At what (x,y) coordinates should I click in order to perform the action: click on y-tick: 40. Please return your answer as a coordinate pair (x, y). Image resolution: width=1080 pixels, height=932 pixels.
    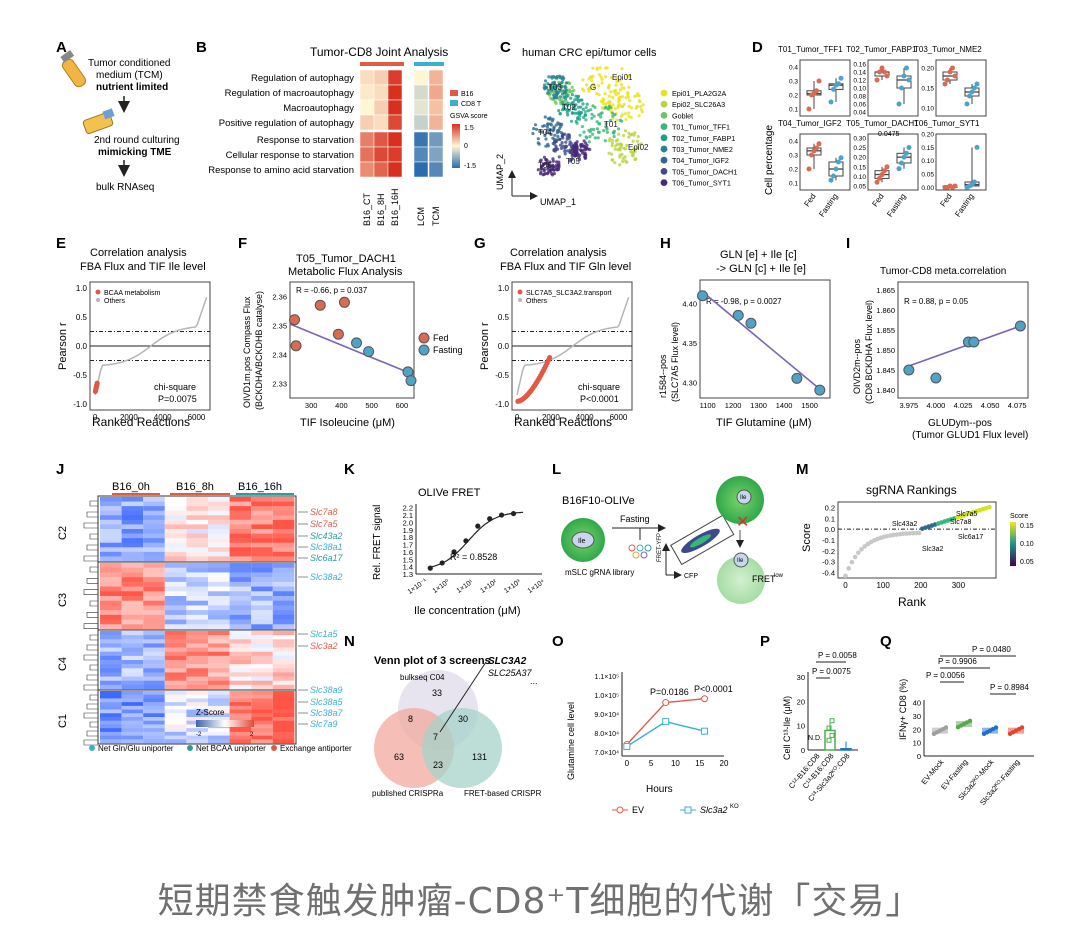
    Looking at the image, I should click on (917, 703).